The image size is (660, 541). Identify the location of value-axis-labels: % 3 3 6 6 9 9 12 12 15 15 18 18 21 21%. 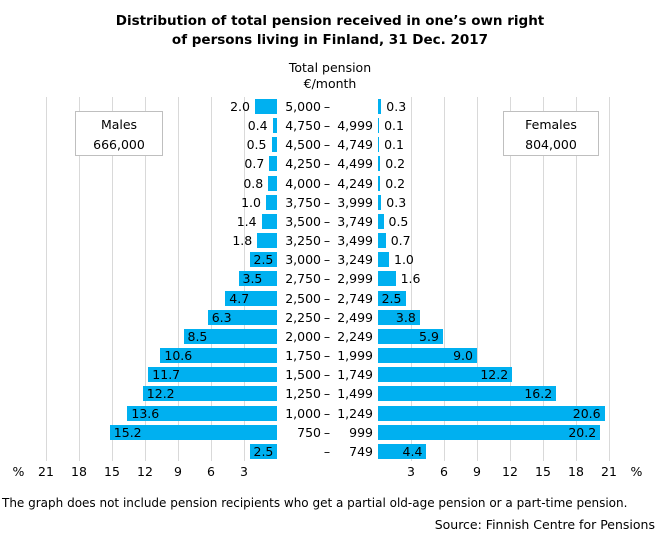
(330, 472).